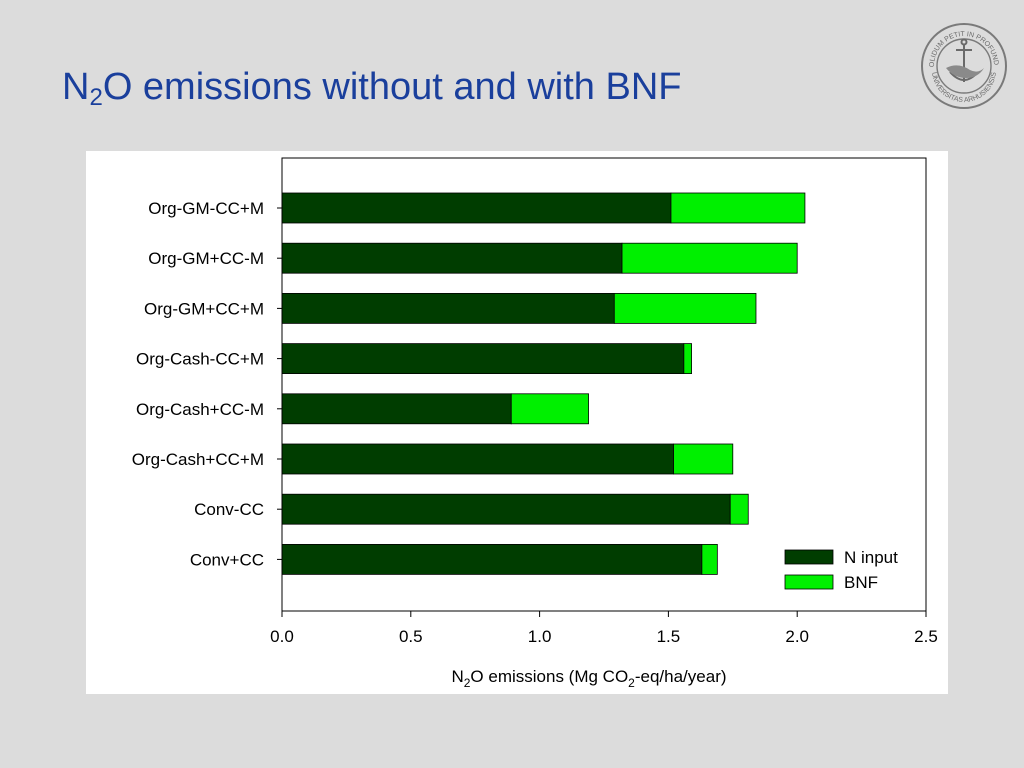 The height and width of the screenshot is (768, 1024). What do you see at coordinates (871, 557) in the screenshot?
I see `legend-label-n-input: N input` at bounding box center [871, 557].